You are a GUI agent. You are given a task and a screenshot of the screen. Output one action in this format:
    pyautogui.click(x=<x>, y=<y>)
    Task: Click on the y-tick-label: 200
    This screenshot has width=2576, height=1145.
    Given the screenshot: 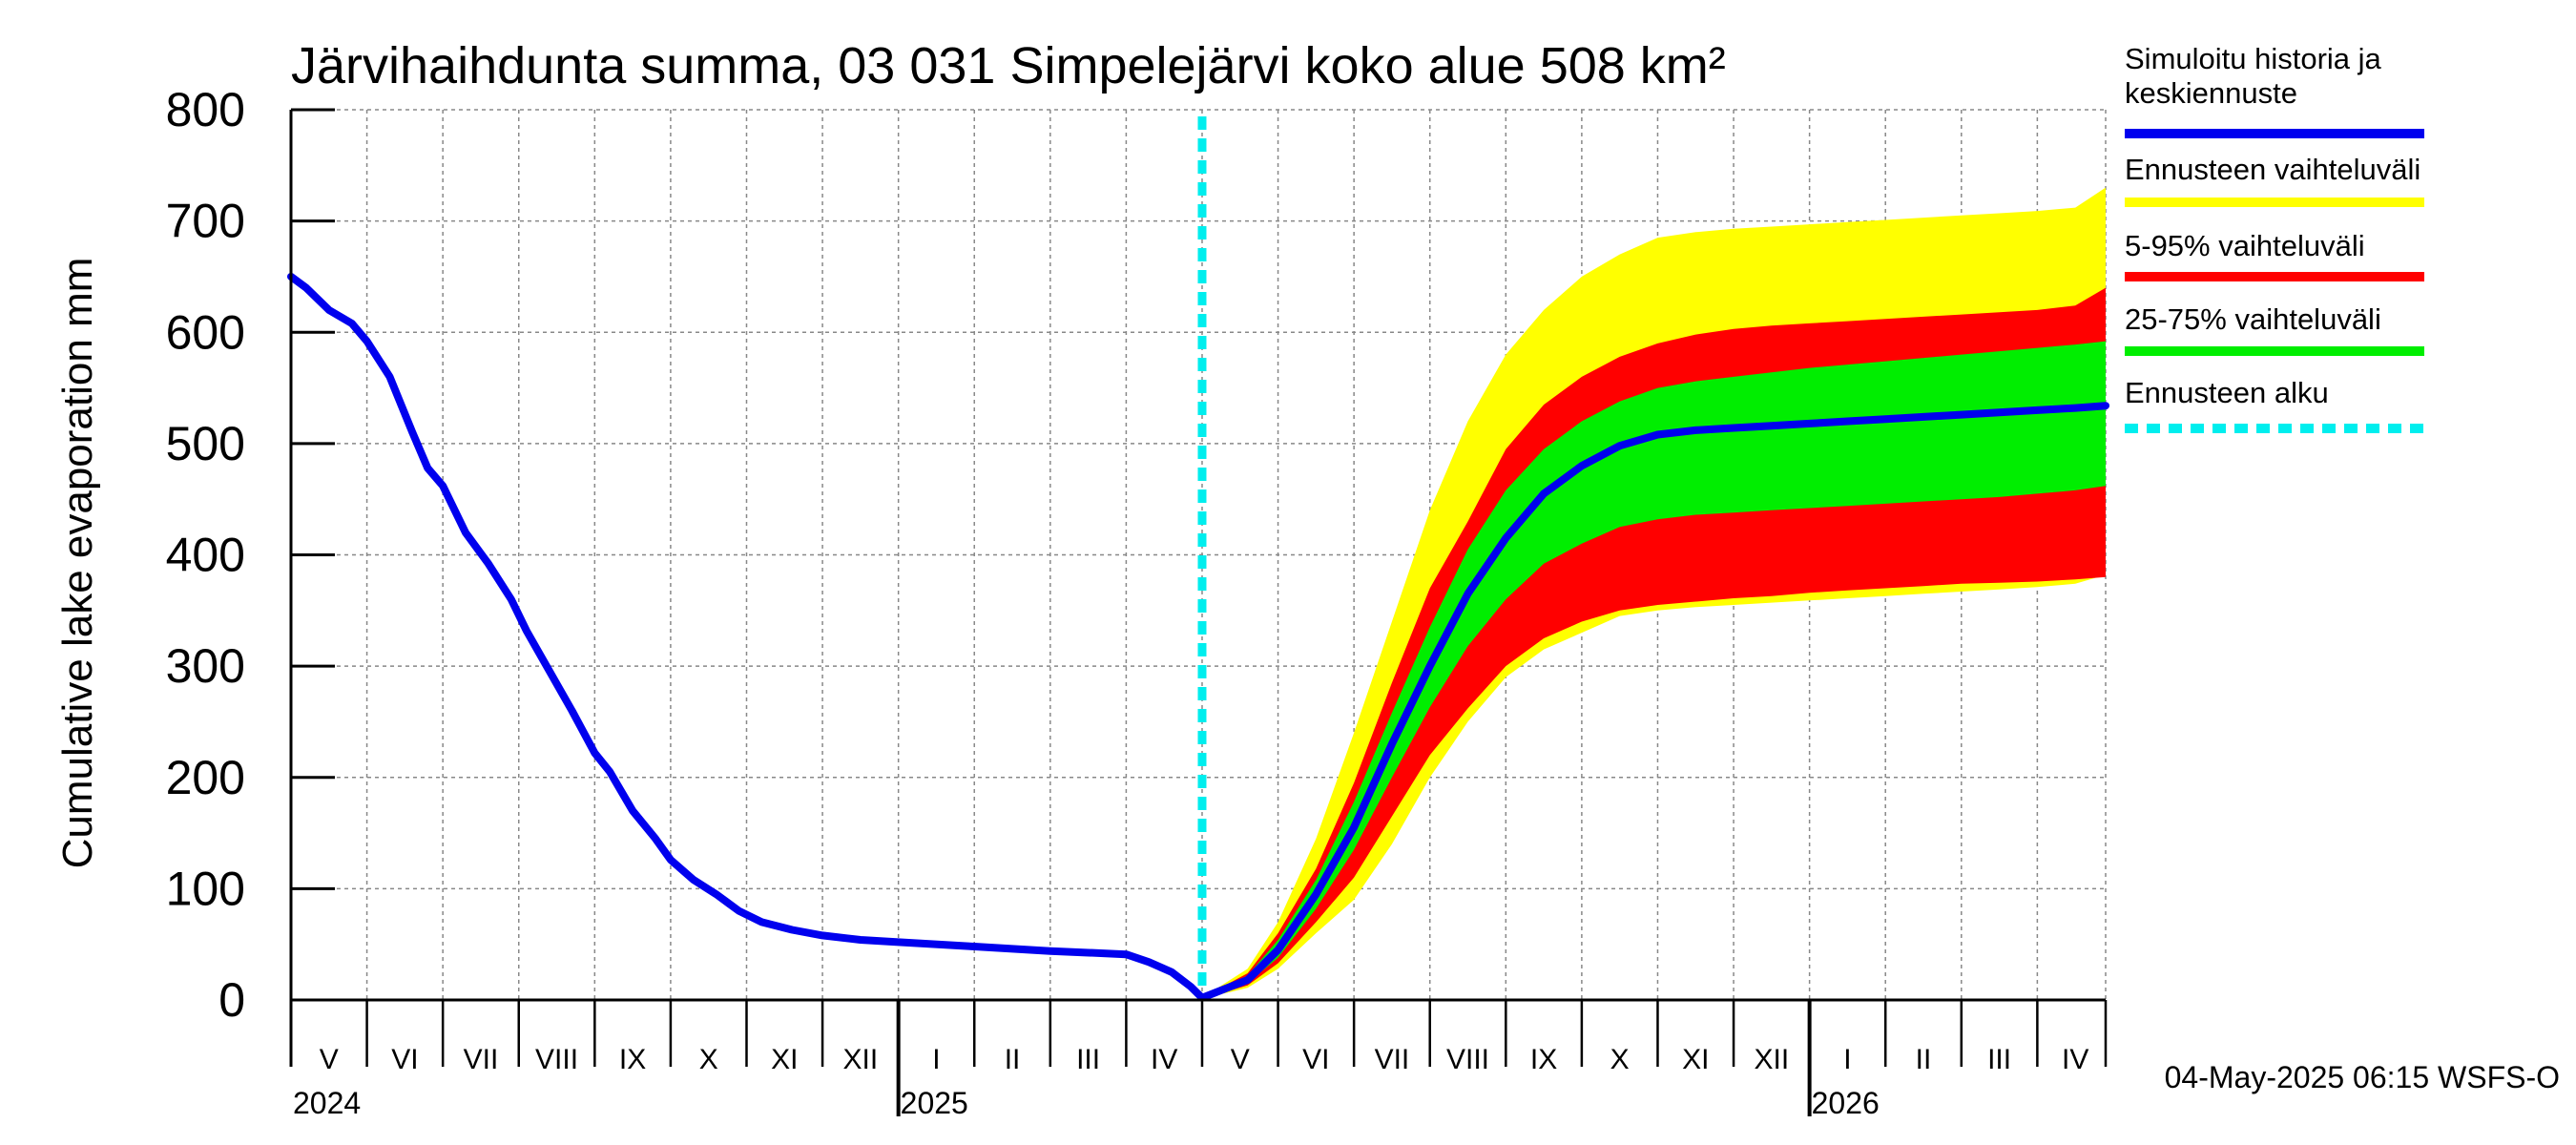 What is the action you would take?
    pyautogui.click(x=205, y=777)
    